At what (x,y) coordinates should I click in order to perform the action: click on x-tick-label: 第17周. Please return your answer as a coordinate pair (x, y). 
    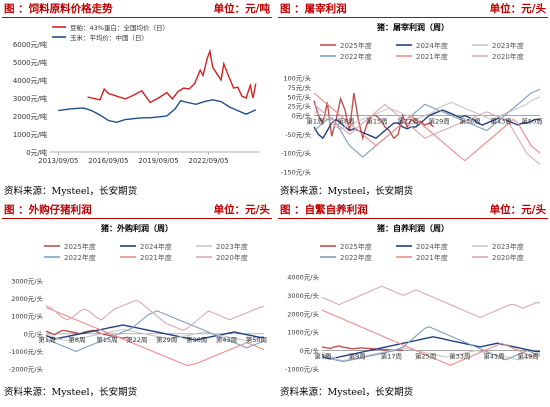
    Looking at the image, I should click on (391, 356).